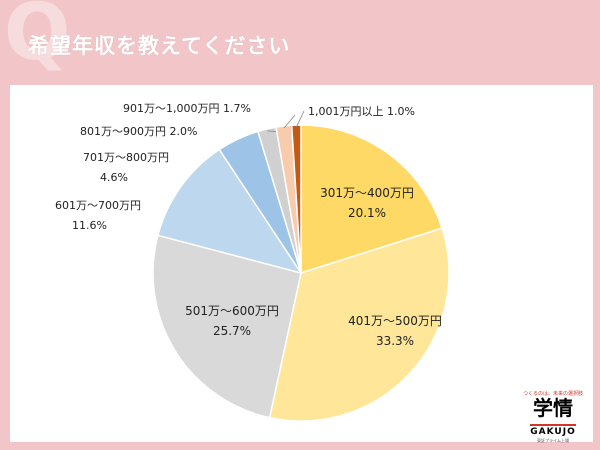 The width and height of the screenshot is (600, 450). Describe the element at coordinates (232, 321) in the screenshot. I see `slice-label: 501万〜600万円 25.7%` at that location.